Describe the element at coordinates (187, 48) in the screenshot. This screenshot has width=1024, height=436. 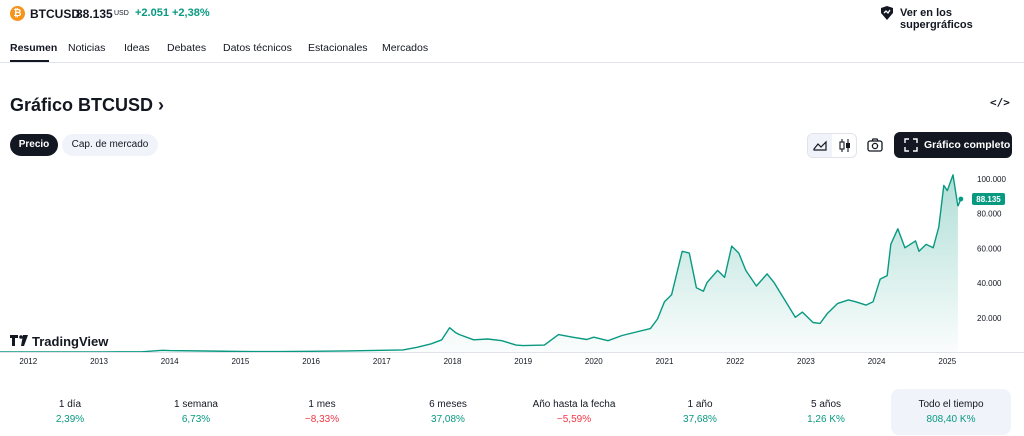
I see `tab-debates: Debates` at that location.